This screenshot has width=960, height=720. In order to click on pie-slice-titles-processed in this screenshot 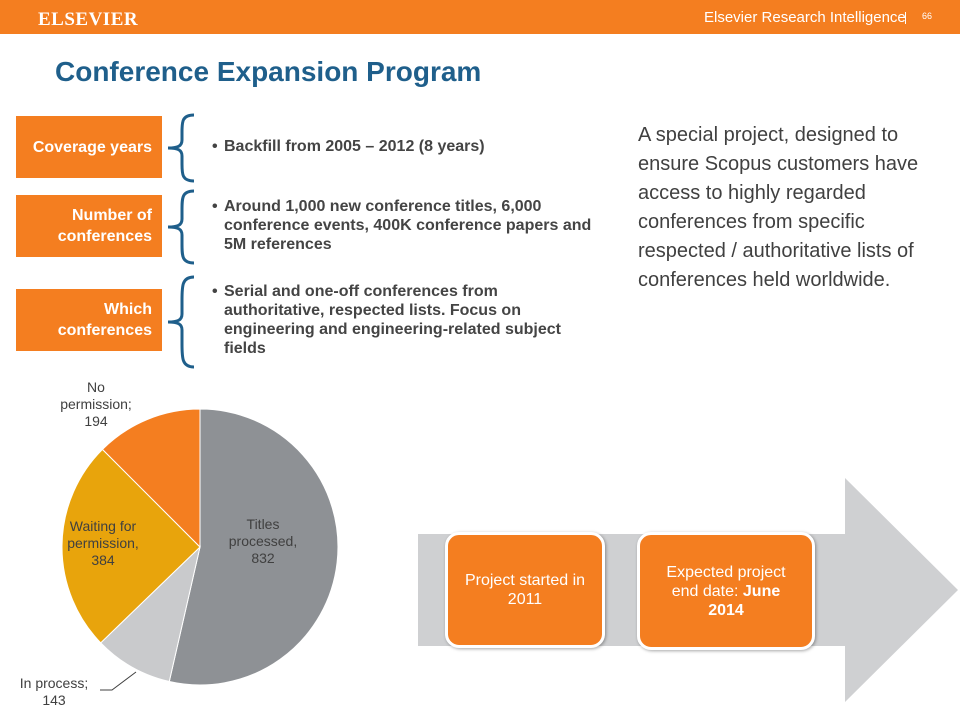, I will do `click(253, 547)`.